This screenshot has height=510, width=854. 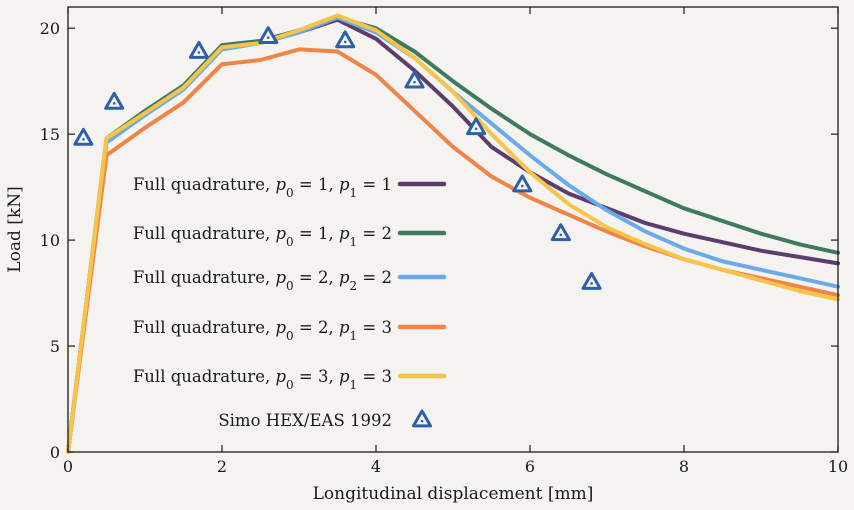 What do you see at coordinates (376, 466) in the screenshot?
I see `x-tick-label: 4` at bounding box center [376, 466].